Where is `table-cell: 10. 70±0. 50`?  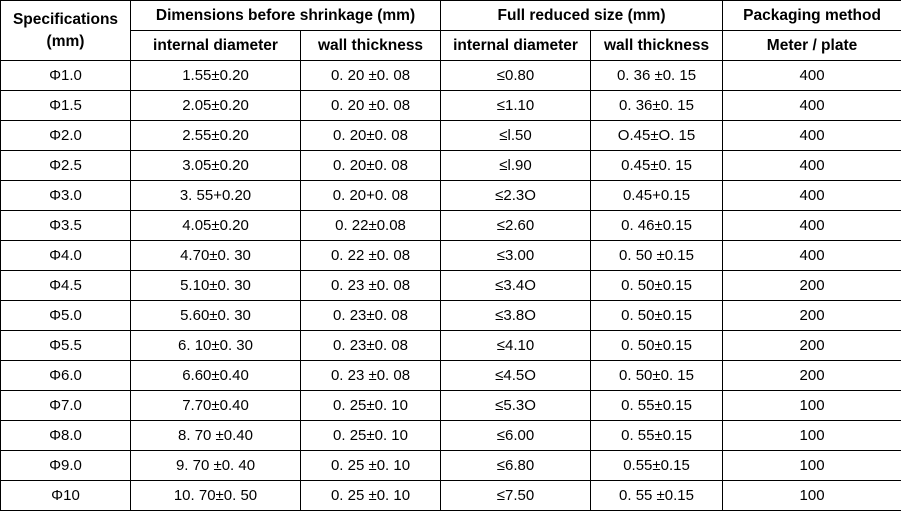
table-cell: 10. 70±0. 50 is located at coordinates (215, 495).